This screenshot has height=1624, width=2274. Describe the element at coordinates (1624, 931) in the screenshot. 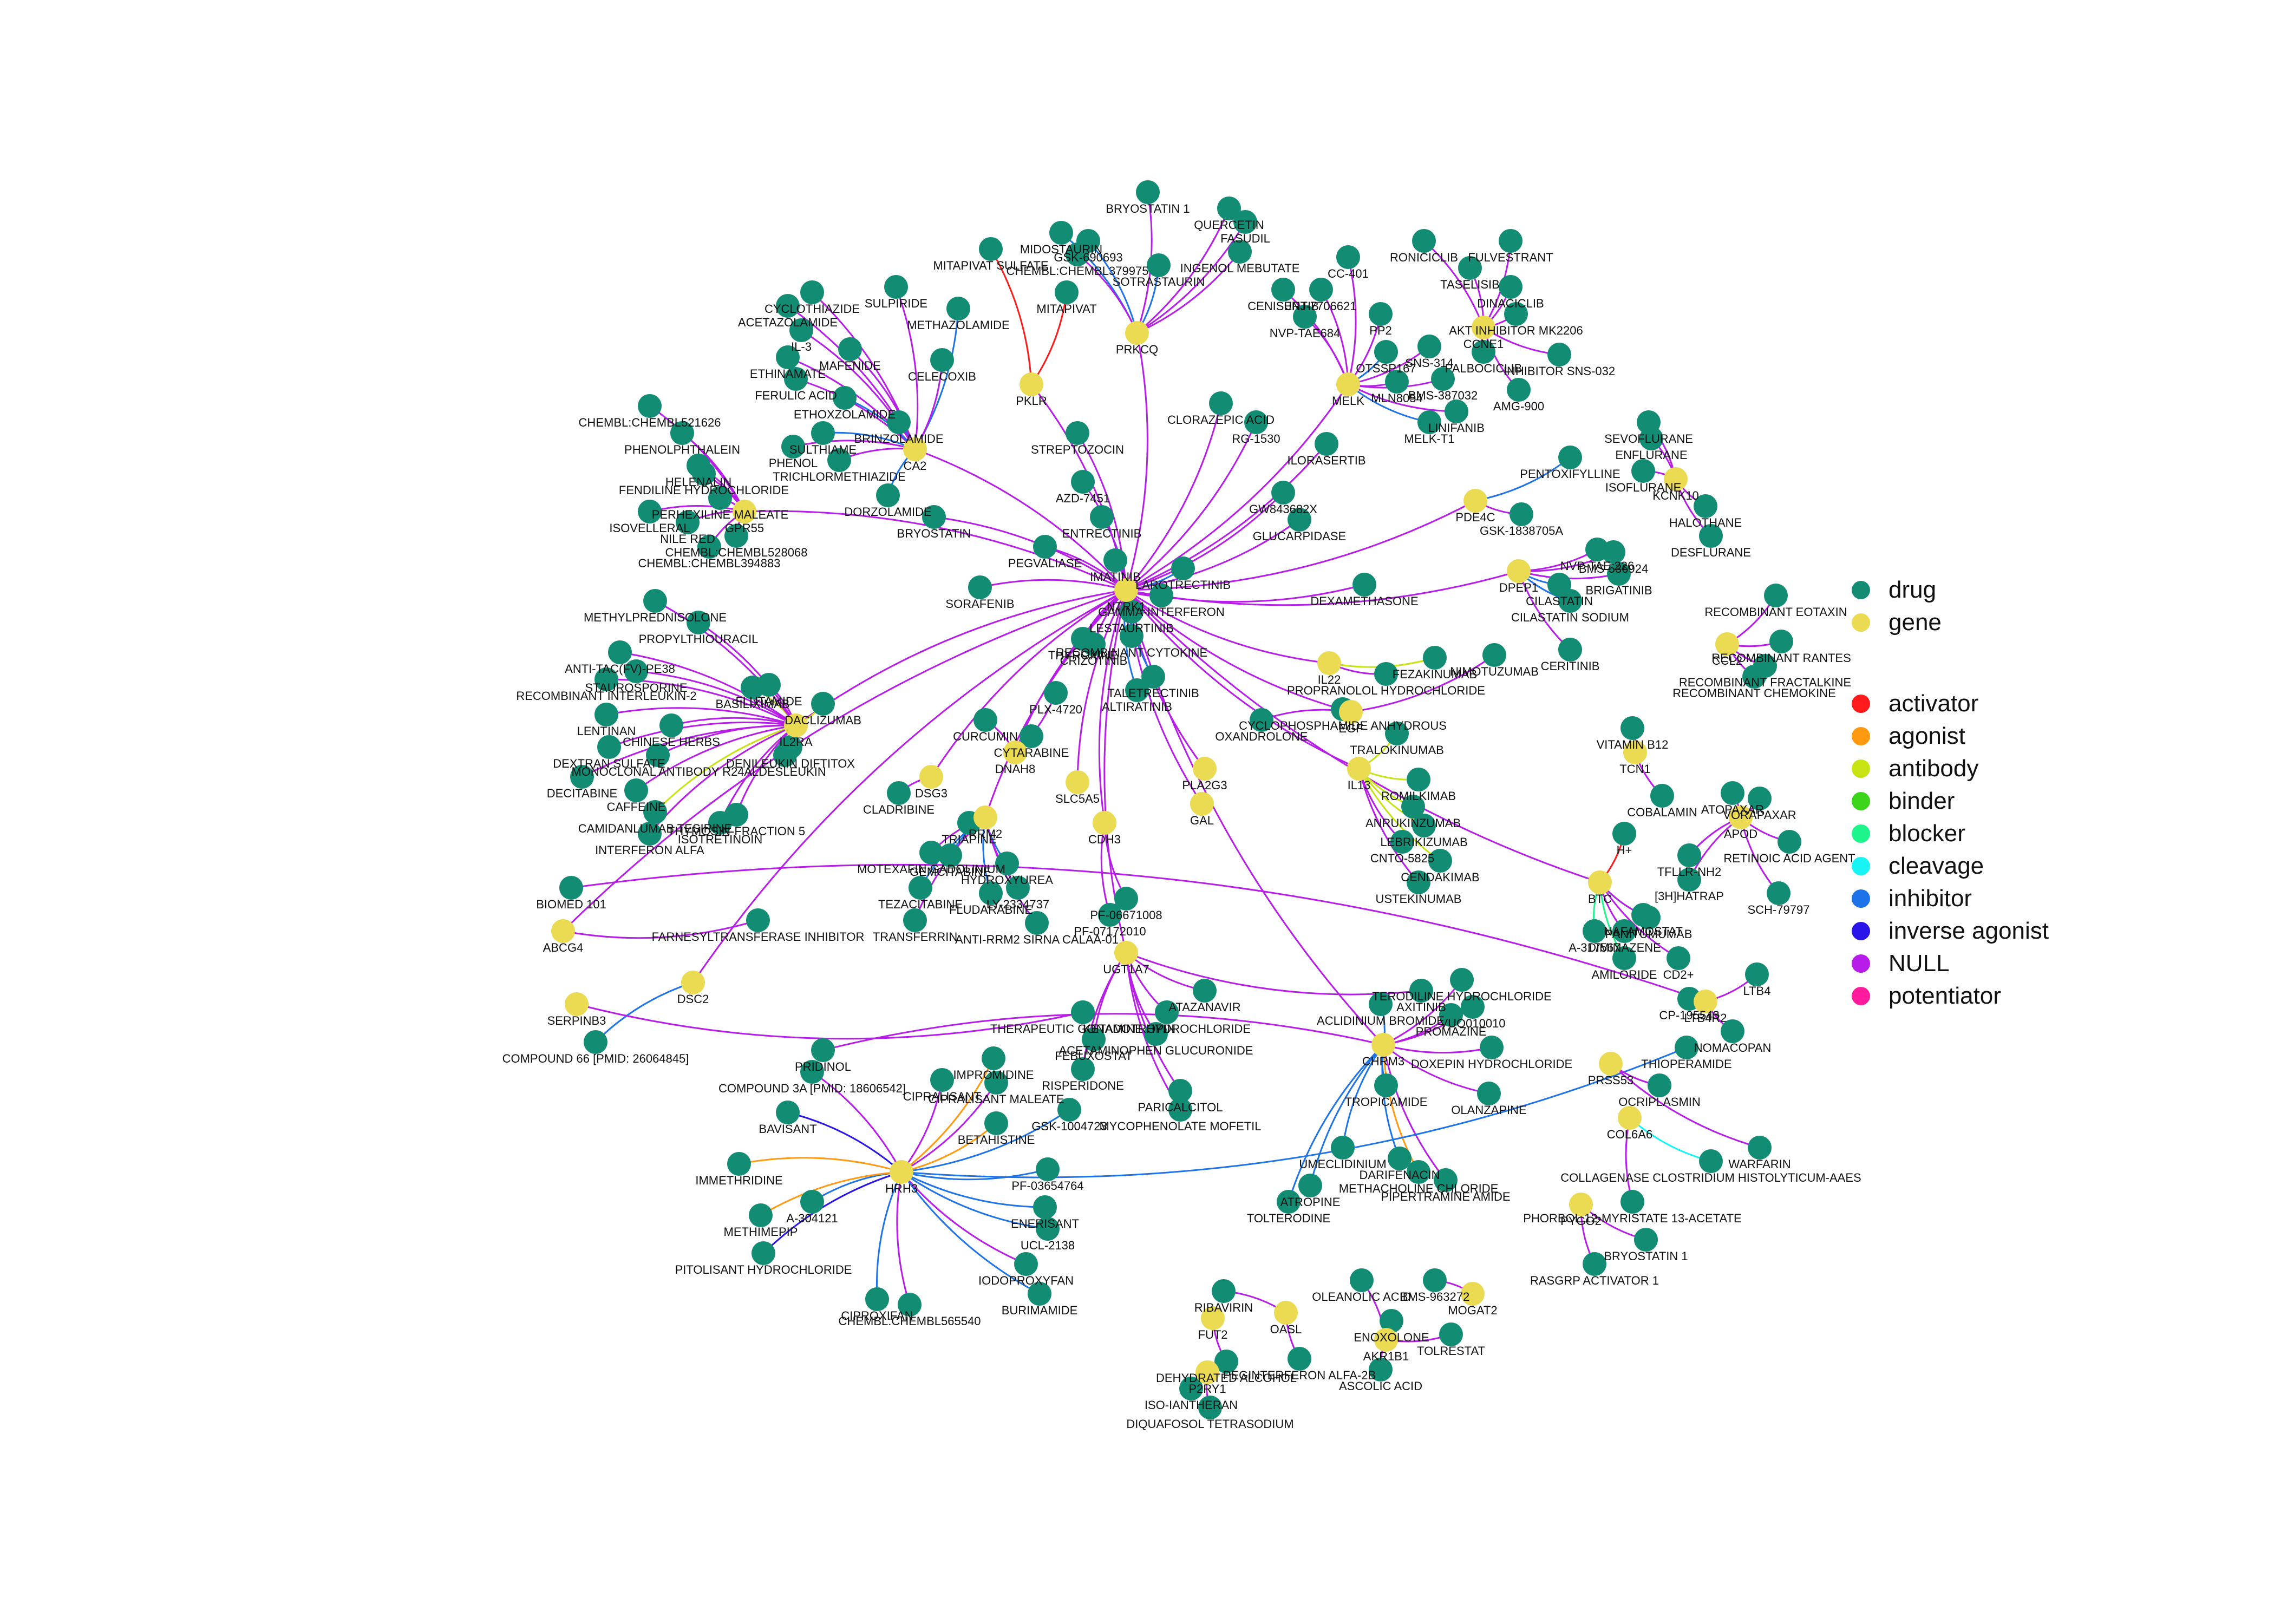

I see `drug-node-diminazene` at that location.